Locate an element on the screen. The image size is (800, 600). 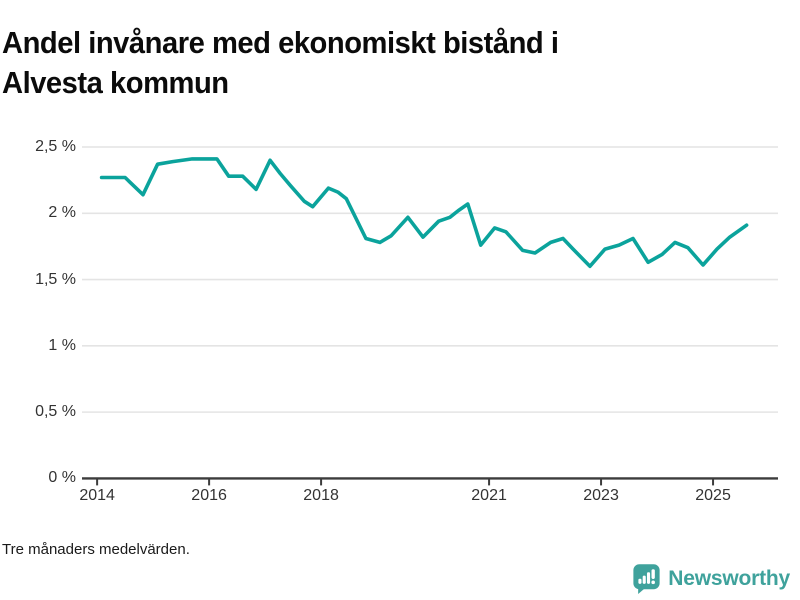
newsworthy-logo: Newsworthy is located at coordinates (711, 578).